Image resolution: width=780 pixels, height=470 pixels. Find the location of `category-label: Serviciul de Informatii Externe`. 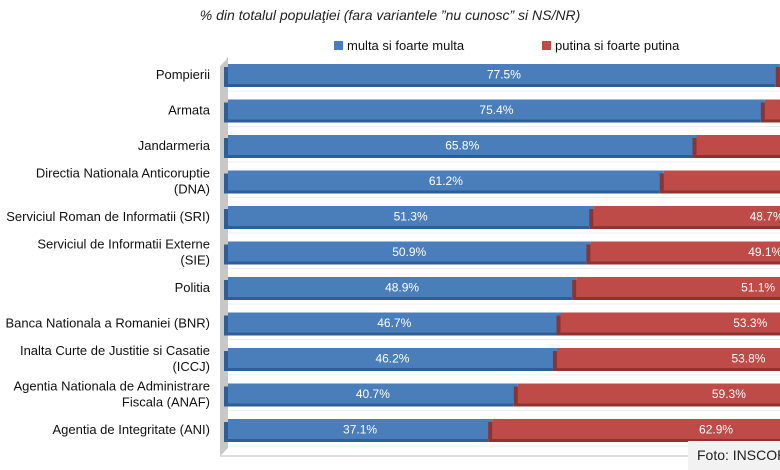

category-label: Serviciul de Informatii Externe is located at coordinates (123, 244).